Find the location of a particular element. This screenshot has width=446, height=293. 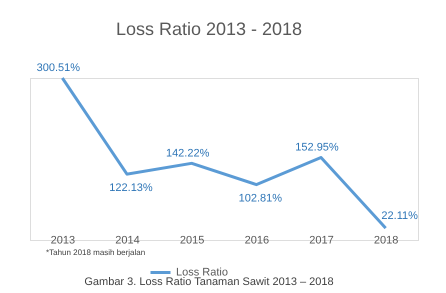

x-tick-label: 2015 is located at coordinates (192, 240).